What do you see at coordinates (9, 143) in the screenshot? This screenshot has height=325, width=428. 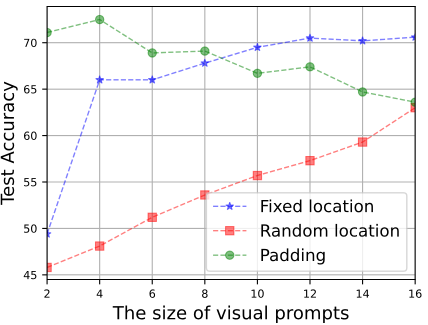 I see `y-axis-title: Test Accuracy` at bounding box center [9, 143].